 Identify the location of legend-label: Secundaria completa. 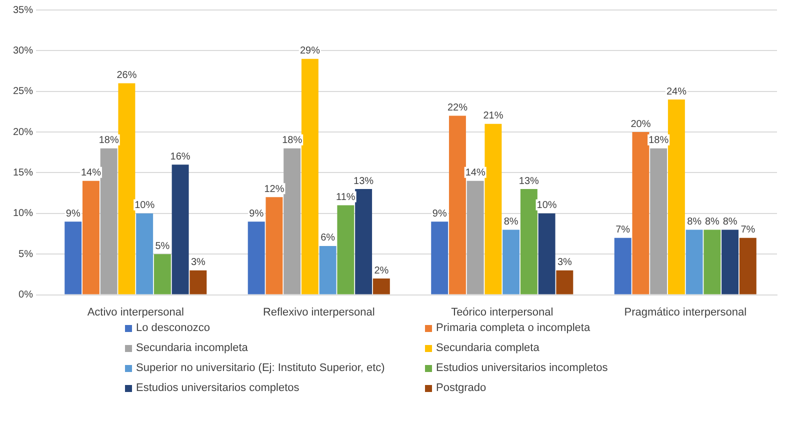
(488, 348).